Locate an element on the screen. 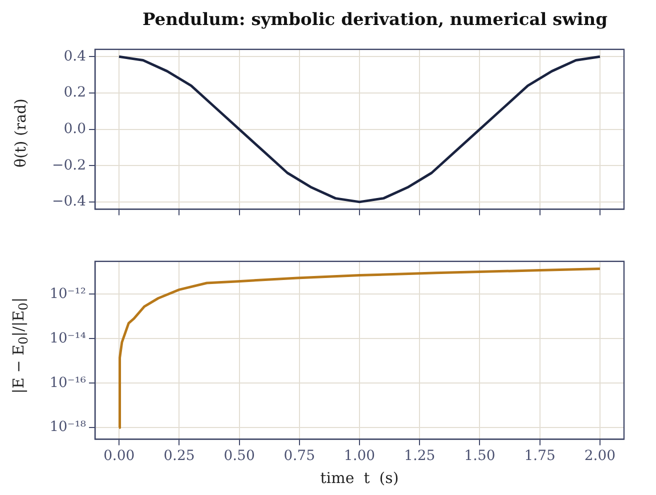 The width and height of the screenshot is (656, 495). x-tick-label: 0.25 is located at coordinates (179, 456).